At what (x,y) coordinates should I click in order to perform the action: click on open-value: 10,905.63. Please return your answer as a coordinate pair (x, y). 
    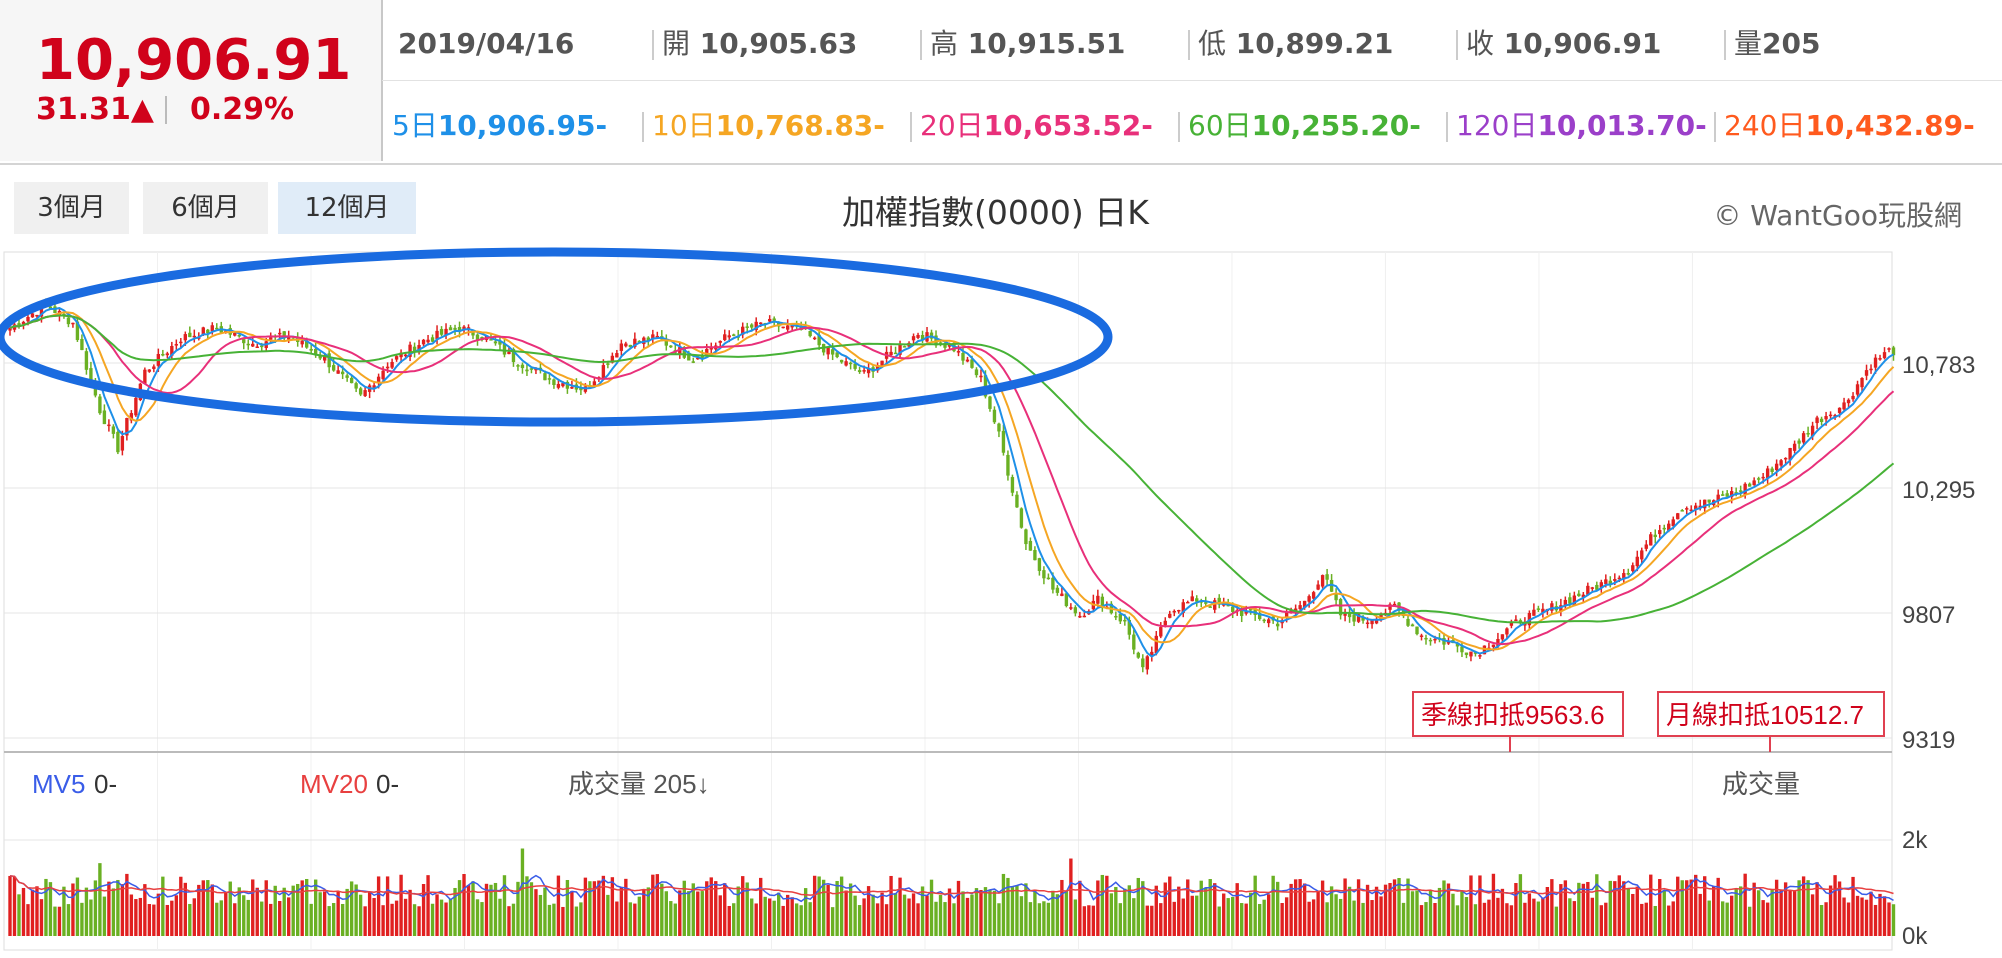
    Looking at the image, I should click on (778, 43).